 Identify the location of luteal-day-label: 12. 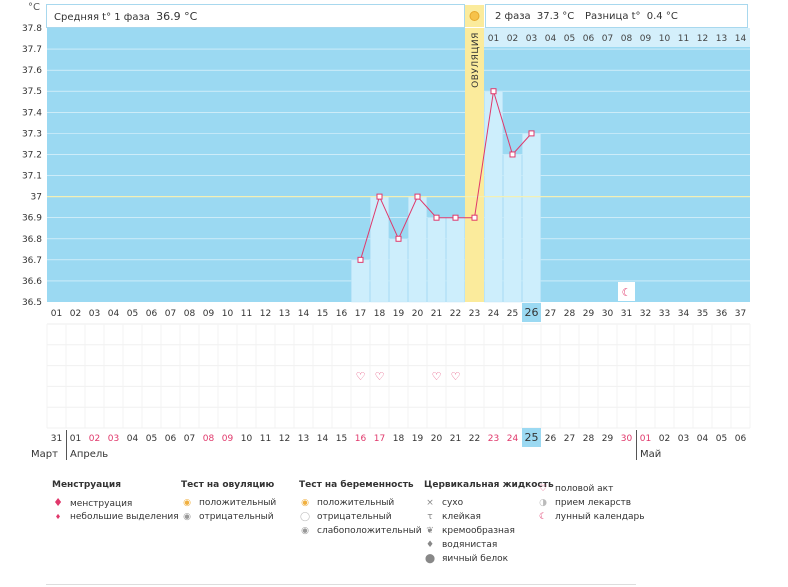
(702, 39).